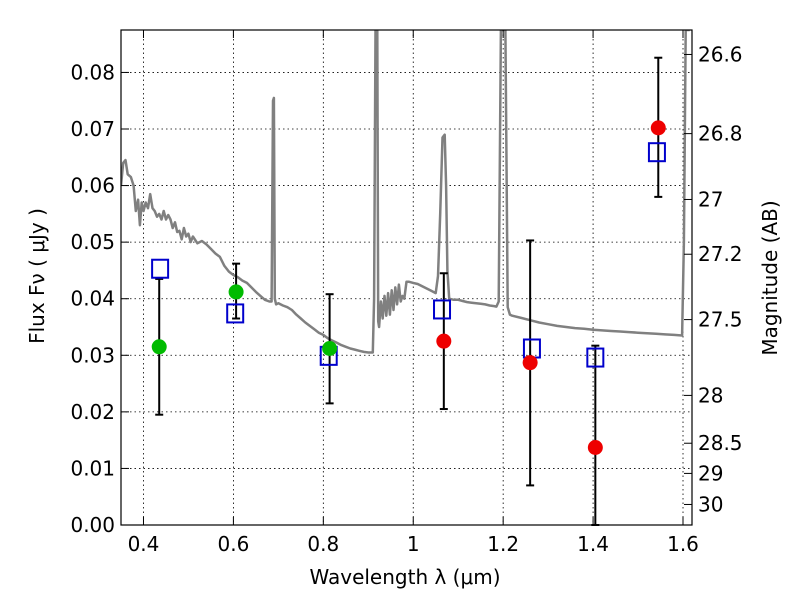  I want to click on y-tick-label: 0.03, so click(92, 355).